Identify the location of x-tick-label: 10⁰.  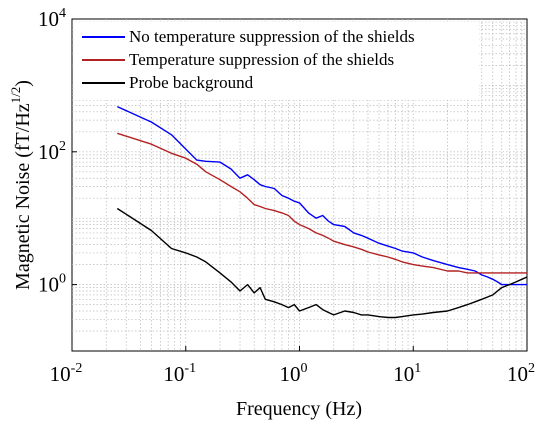
(294, 373).